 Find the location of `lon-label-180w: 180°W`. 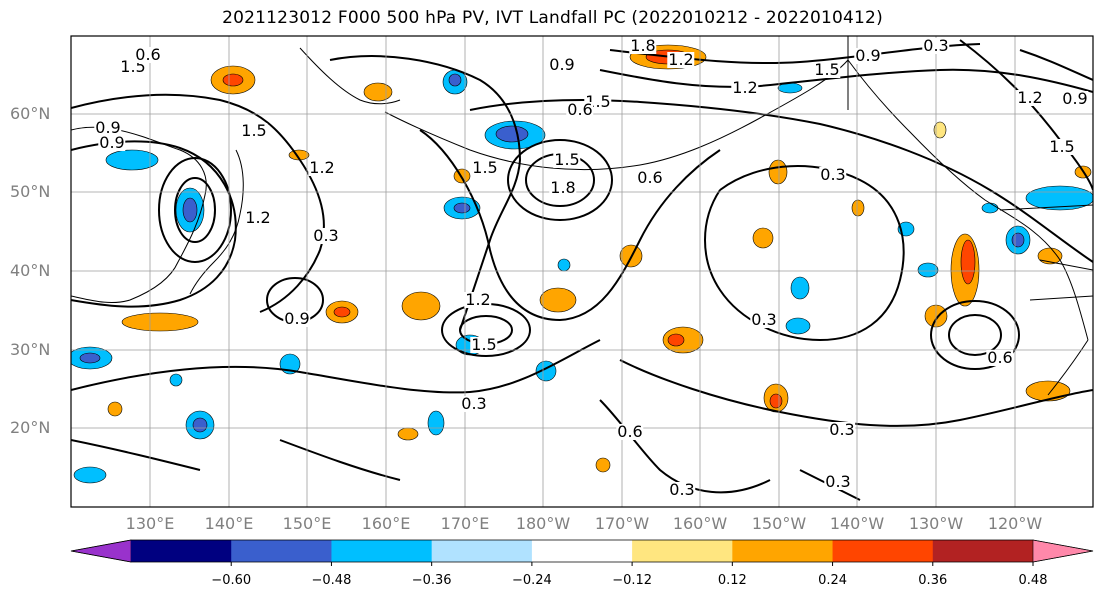

lon-label-180w: 180°W is located at coordinates (543, 523).